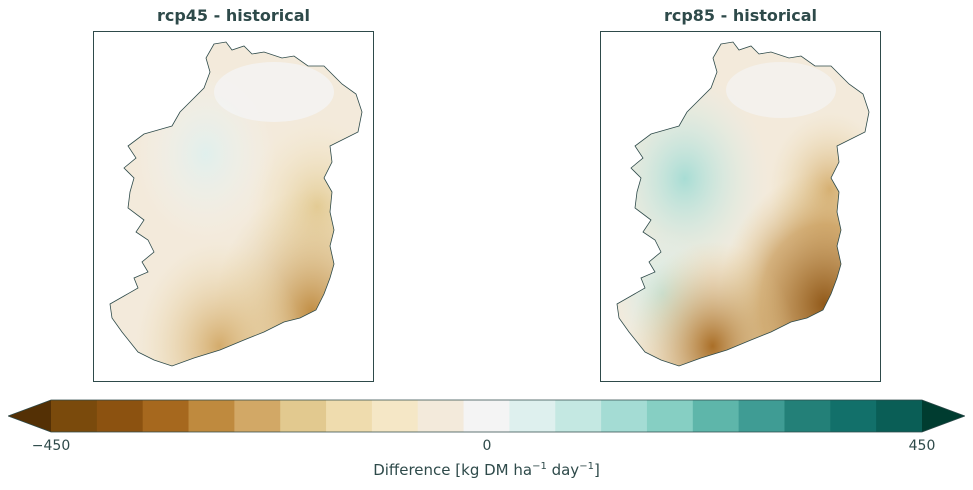 The image size is (973, 490). I want to click on colorbar-tick-min: −450, so click(51, 446).